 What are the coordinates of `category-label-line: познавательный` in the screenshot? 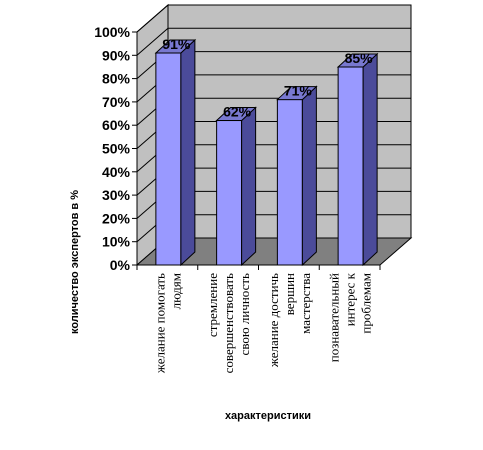 It's located at (334, 317).